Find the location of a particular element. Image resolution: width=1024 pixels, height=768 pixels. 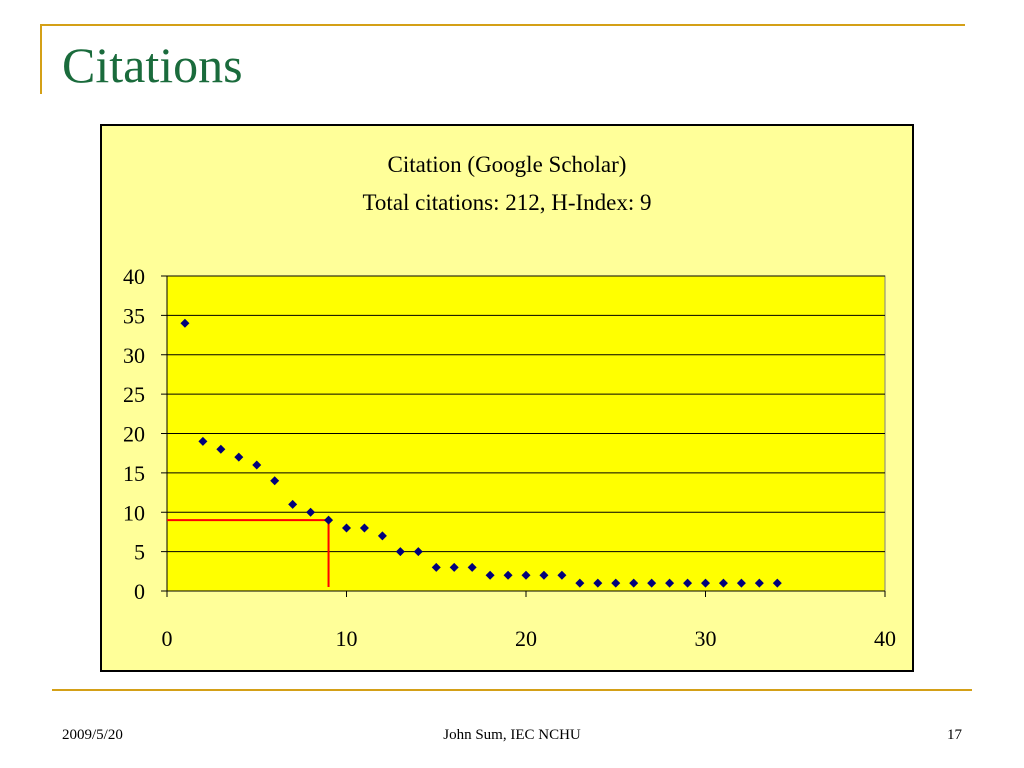

frame-left-rule is located at coordinates (41, 59).